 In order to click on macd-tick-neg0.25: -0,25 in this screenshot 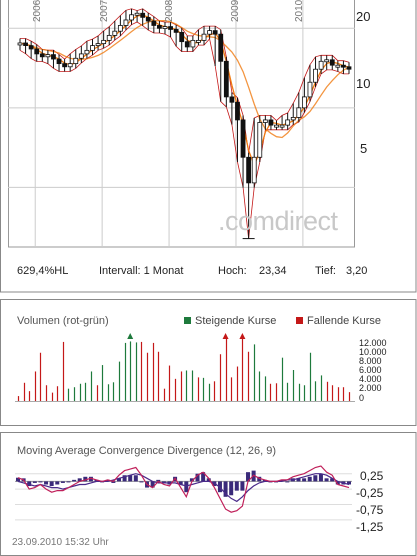, I will do `click(370, 493)`.